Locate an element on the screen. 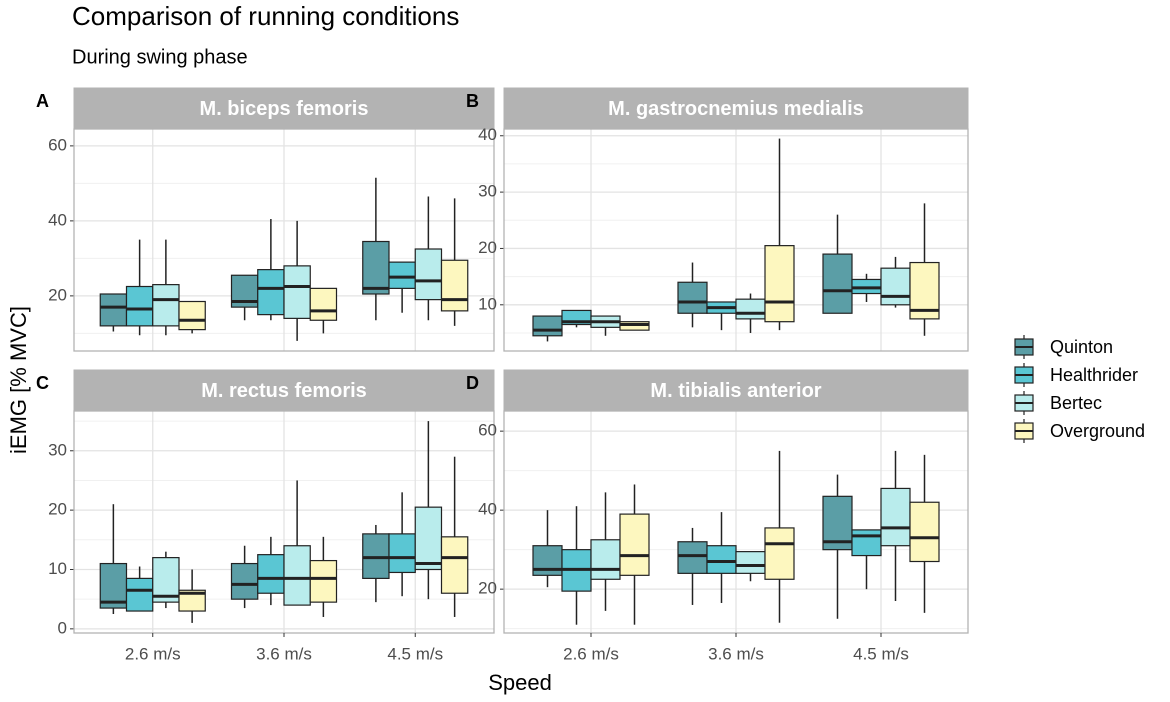 This screenshot has width=1170, height=702. x-axis-label: Speed is located at coordinates (520, 682).